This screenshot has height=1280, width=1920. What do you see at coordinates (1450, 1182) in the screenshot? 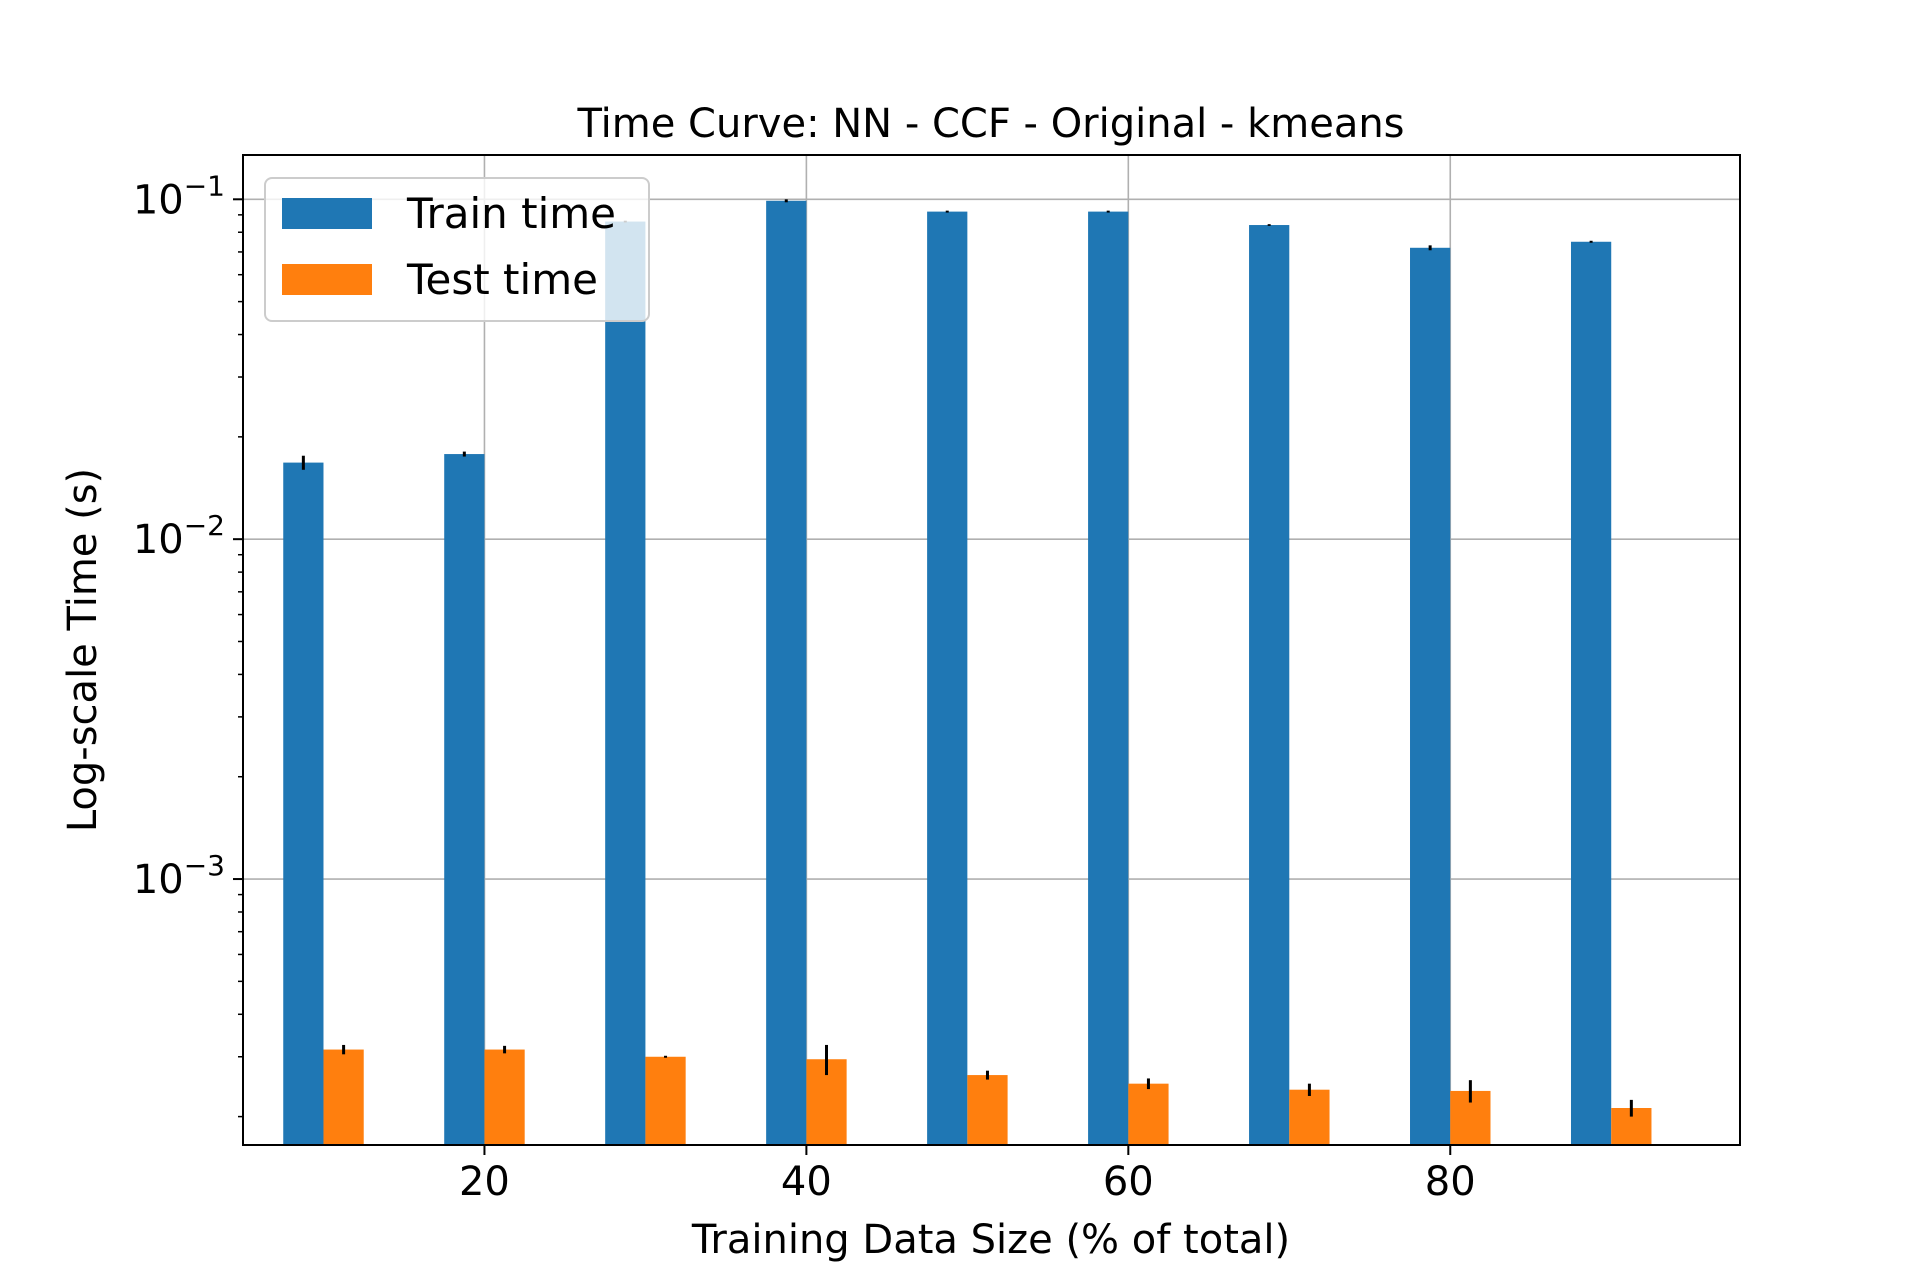
I see `x-tick-label: 80` at bounding box center [1450, 1182].